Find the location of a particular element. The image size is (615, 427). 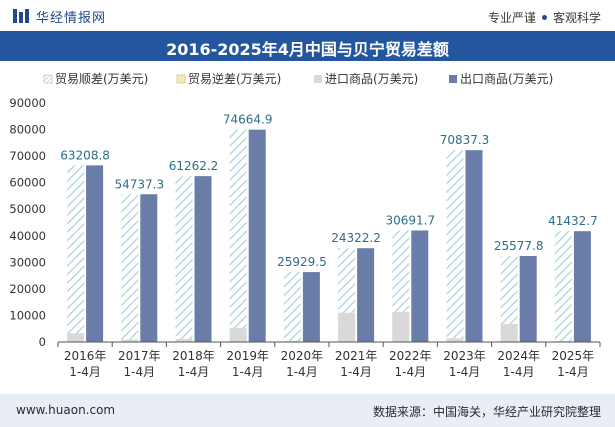

surplus-data-label: 70837.3 is located at coordinates (465, 140).